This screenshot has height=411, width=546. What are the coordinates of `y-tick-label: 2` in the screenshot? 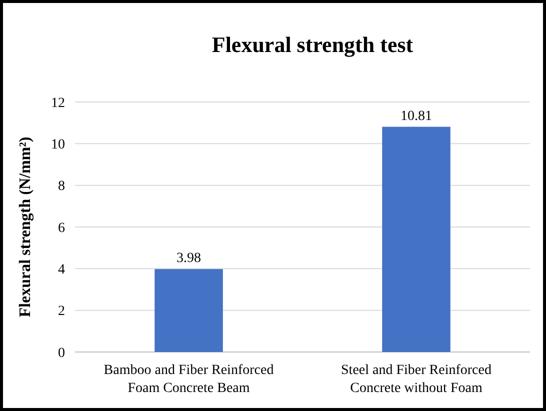 It's located at (61, 312).